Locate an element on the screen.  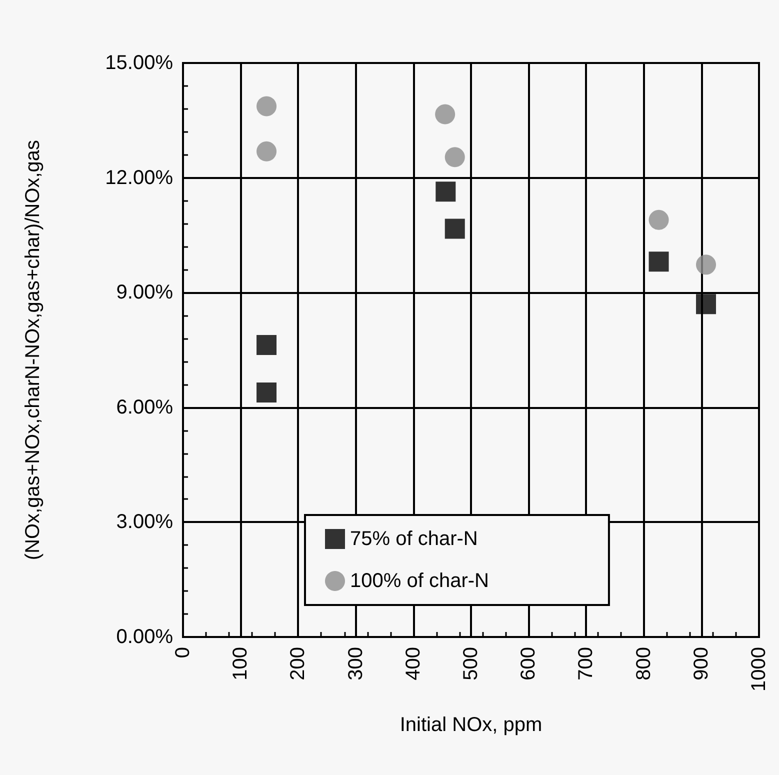
x-tick-label: 800 is located at coordinates (643, 663).